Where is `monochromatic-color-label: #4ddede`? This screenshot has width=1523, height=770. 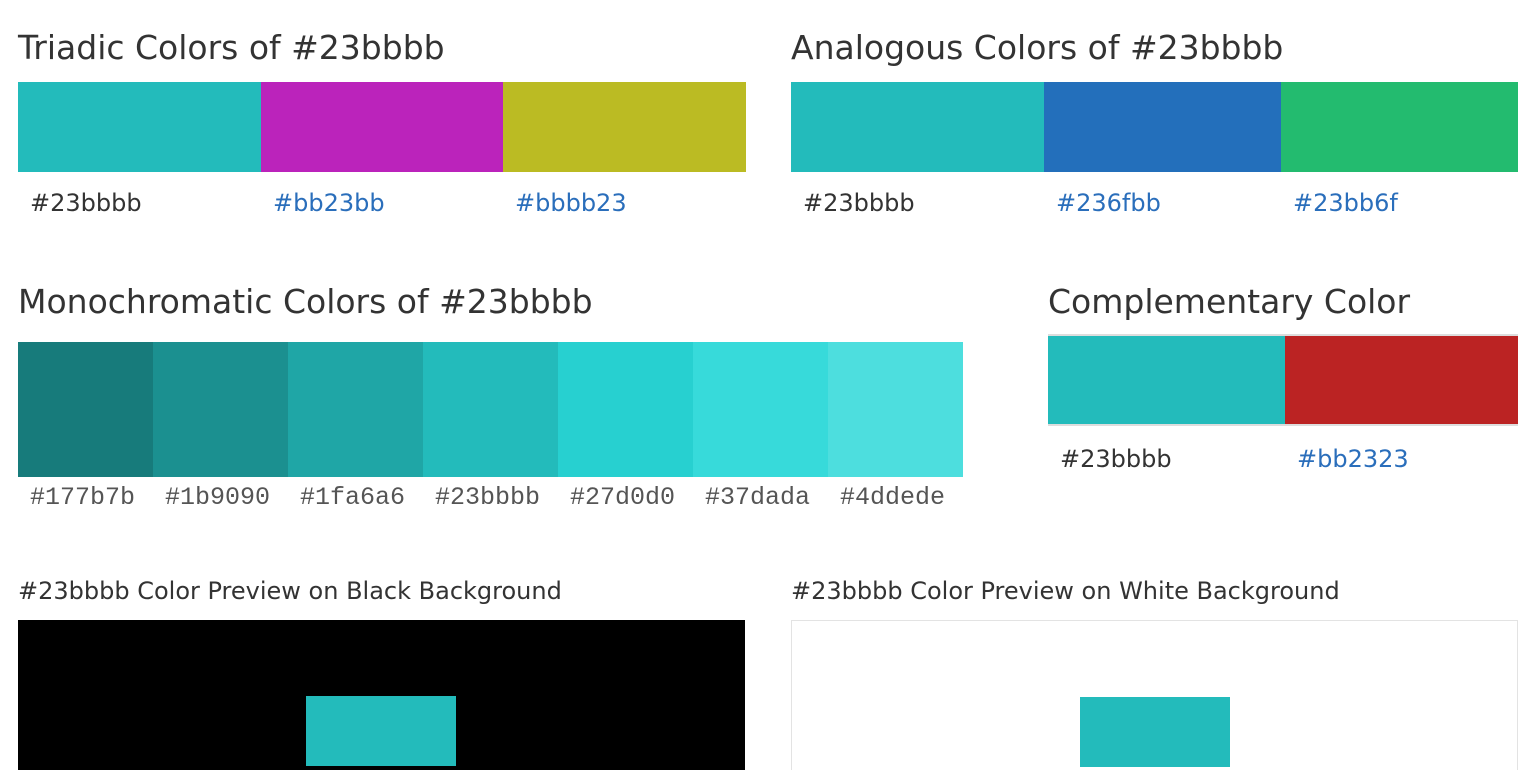 monochromatic-color-label: #4ddede is located at coordinates (893, 497).